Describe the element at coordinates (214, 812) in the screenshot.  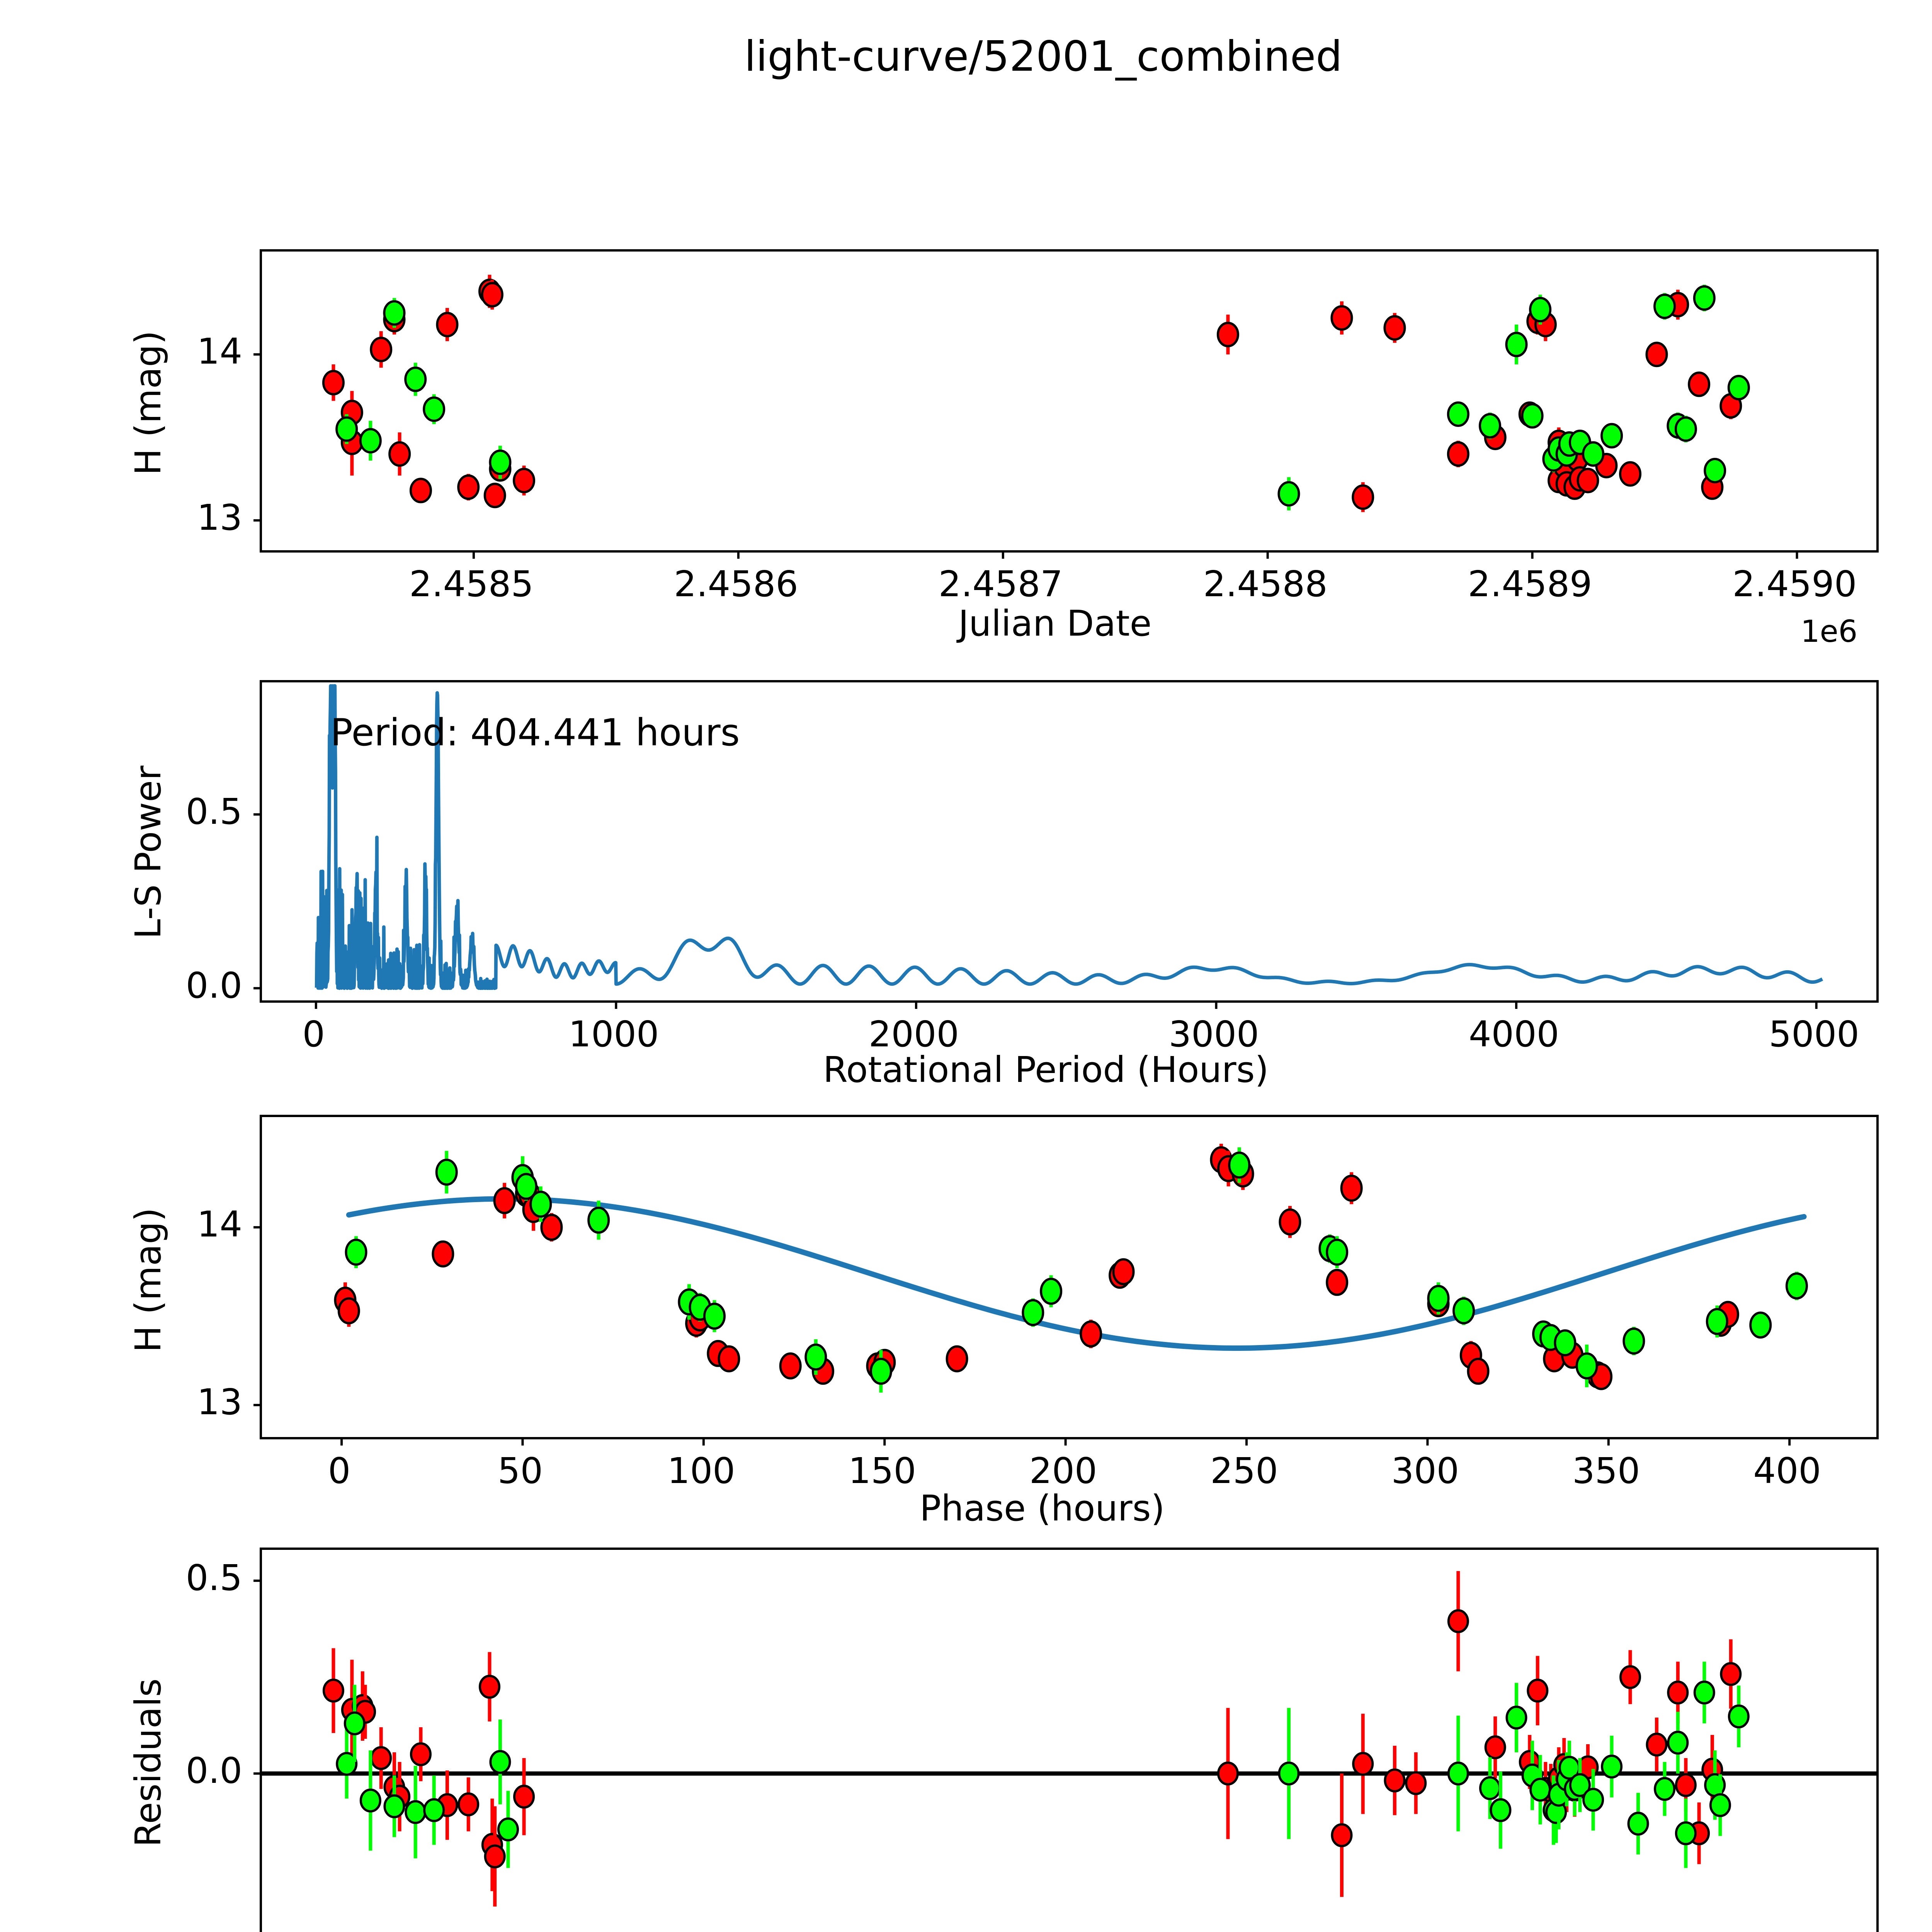
I see `periodogram-ytick-1: 0.5` at that location.